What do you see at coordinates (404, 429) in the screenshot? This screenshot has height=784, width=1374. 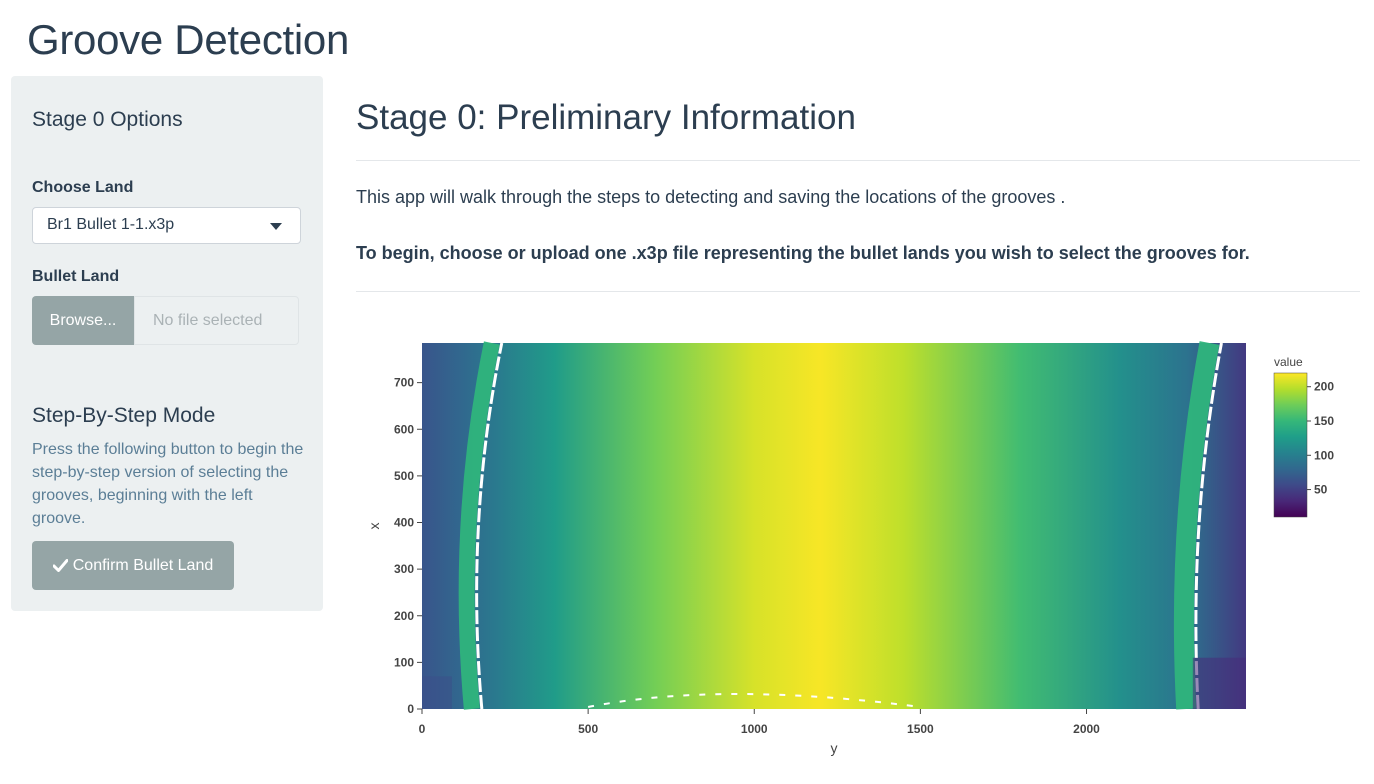 I see `y-tick-label: 600` at bounding box center [404, 429].